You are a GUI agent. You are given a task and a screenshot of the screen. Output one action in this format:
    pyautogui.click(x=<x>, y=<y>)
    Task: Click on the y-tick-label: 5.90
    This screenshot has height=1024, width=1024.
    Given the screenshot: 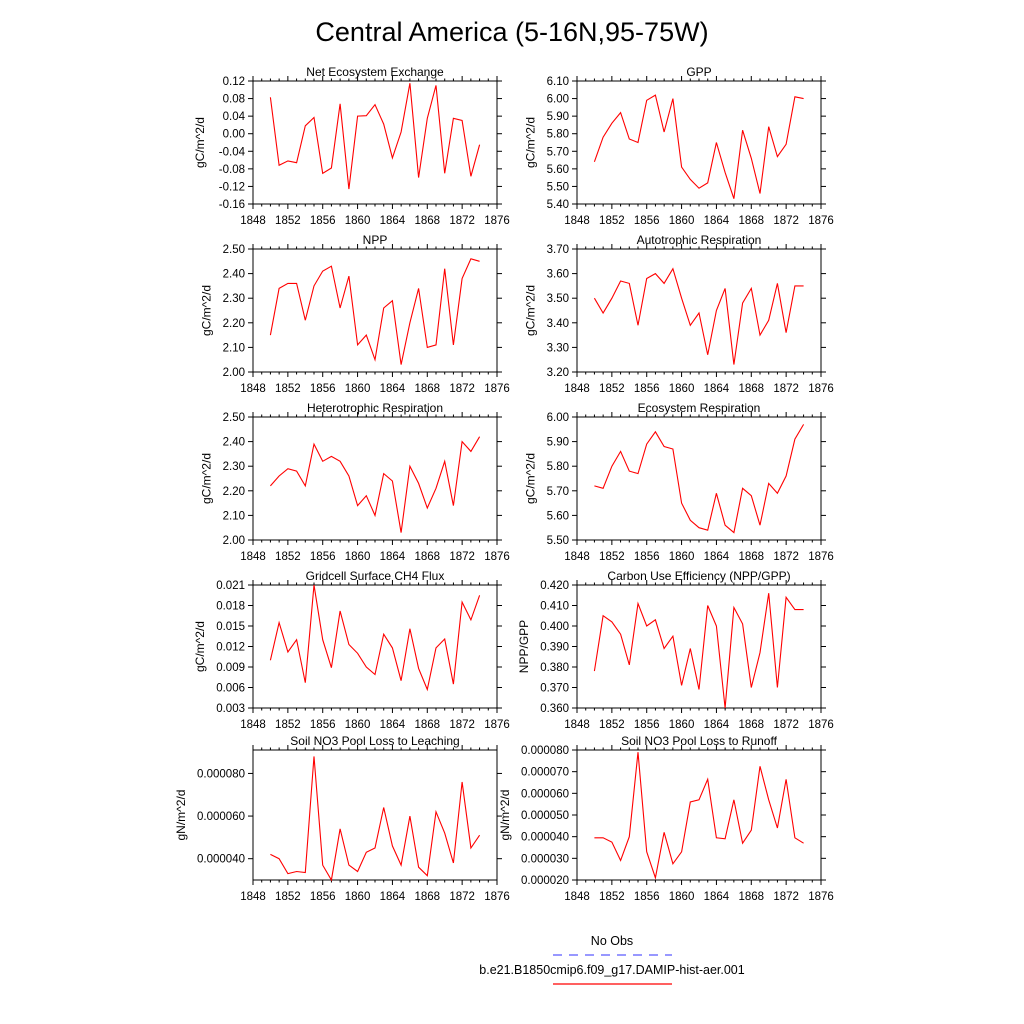 What is the action you would take?
    pyautogui.click(x=558, y=117)
    